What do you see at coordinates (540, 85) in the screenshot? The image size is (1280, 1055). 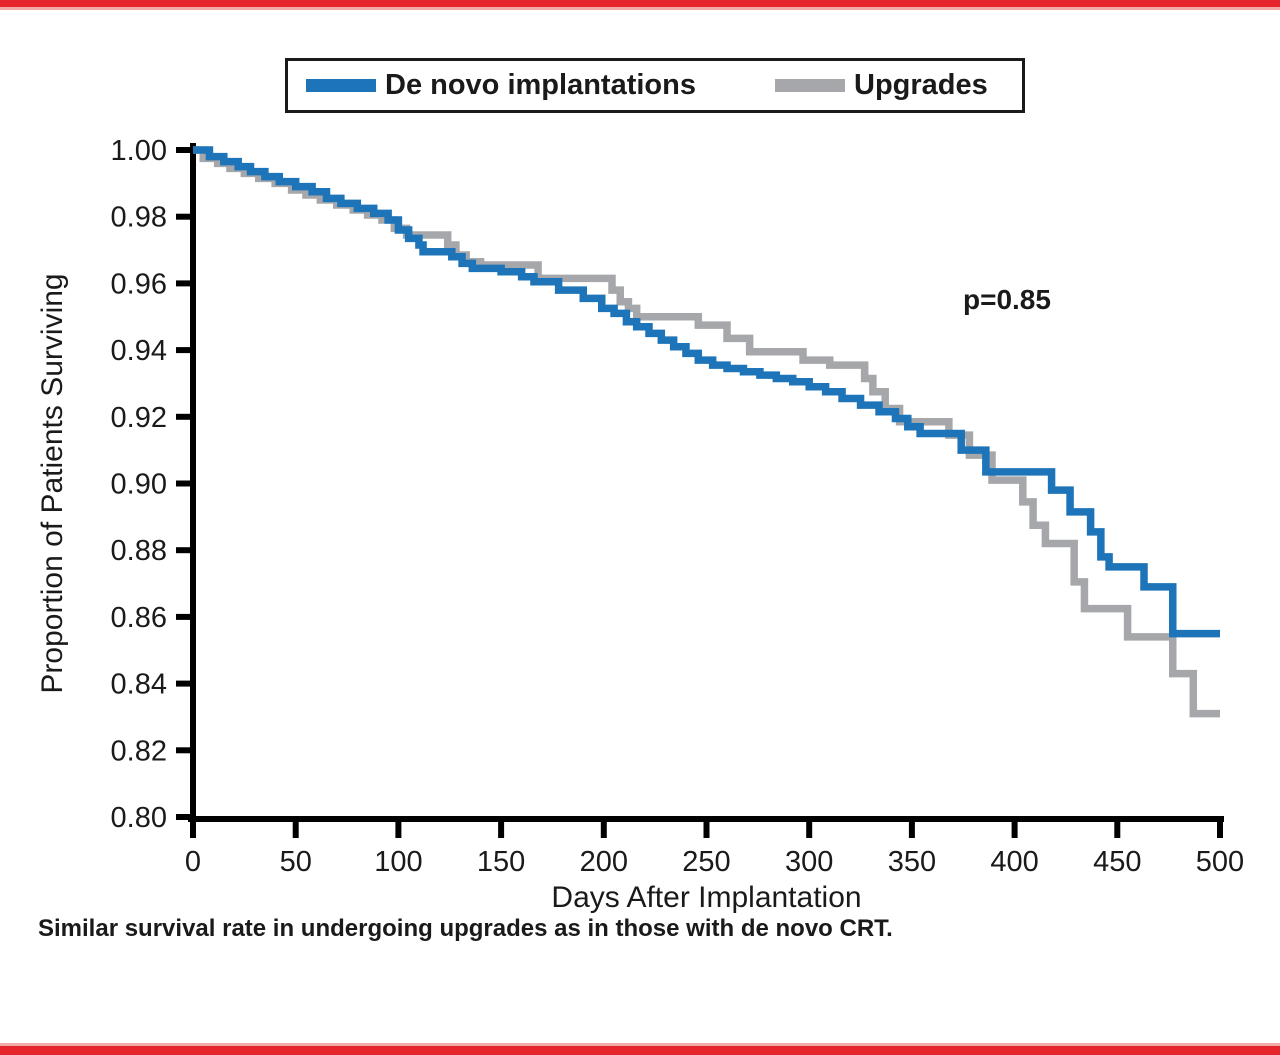 I see `legend-label-de-novo: De novo implantations` at bounding box center [540, 85].